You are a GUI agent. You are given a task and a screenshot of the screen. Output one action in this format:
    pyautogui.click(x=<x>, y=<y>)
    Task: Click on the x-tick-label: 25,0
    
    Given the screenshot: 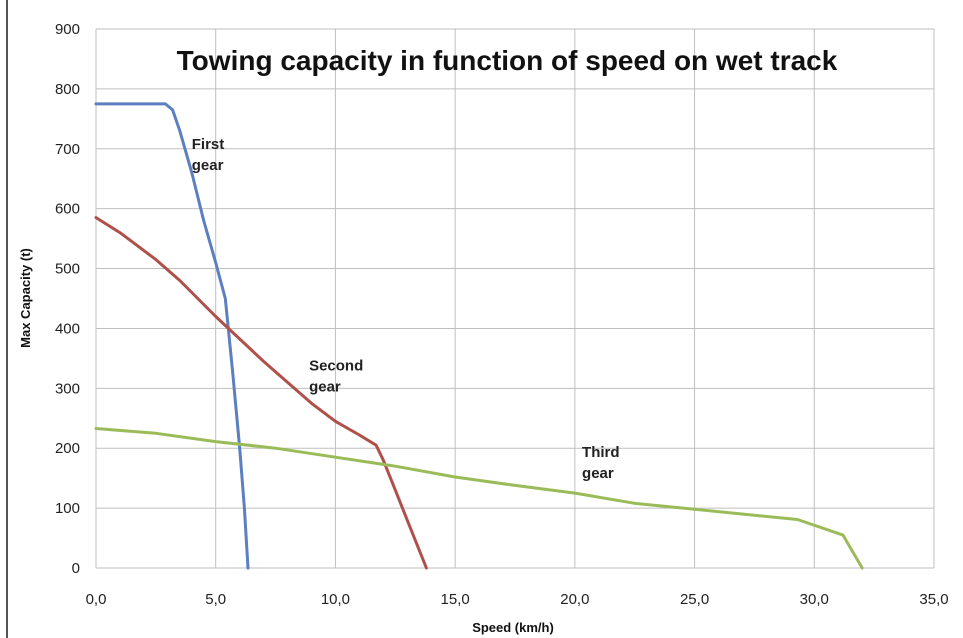 What is the action you would take?
    pyautogui.click(x=694, y=599)
    